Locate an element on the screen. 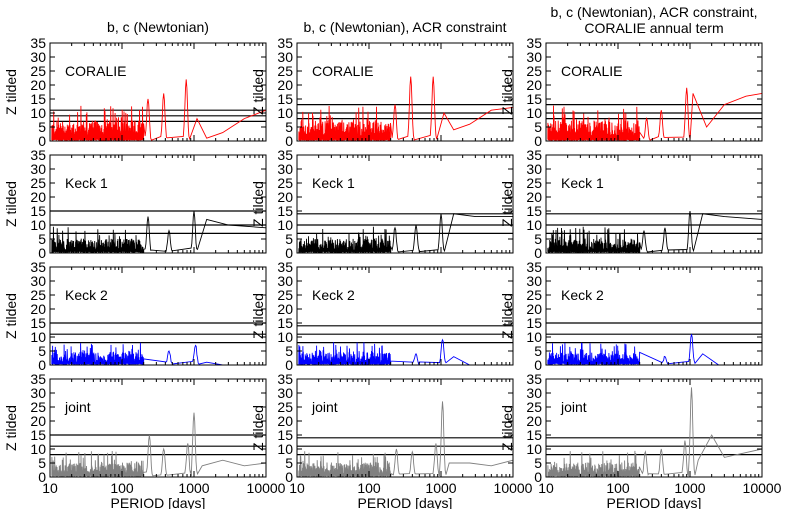 Image resolution: width=789 pixels, height=509 pixels. column-title: CORALIE annual term is located at coordinates (653, 28).